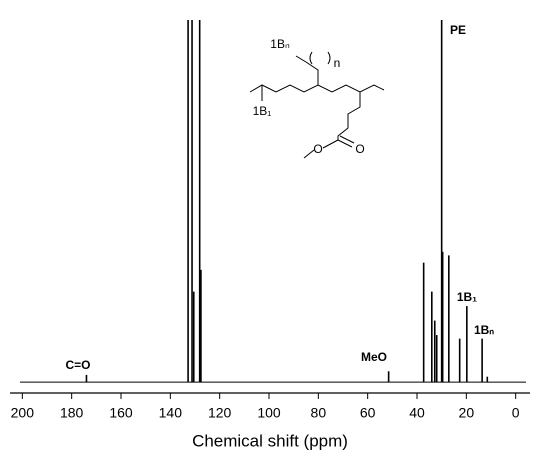  What do you see at coordinates (262, 111) in the screenshot?
I see `structure-label: 1B₁` at bounding box center [262, 111].